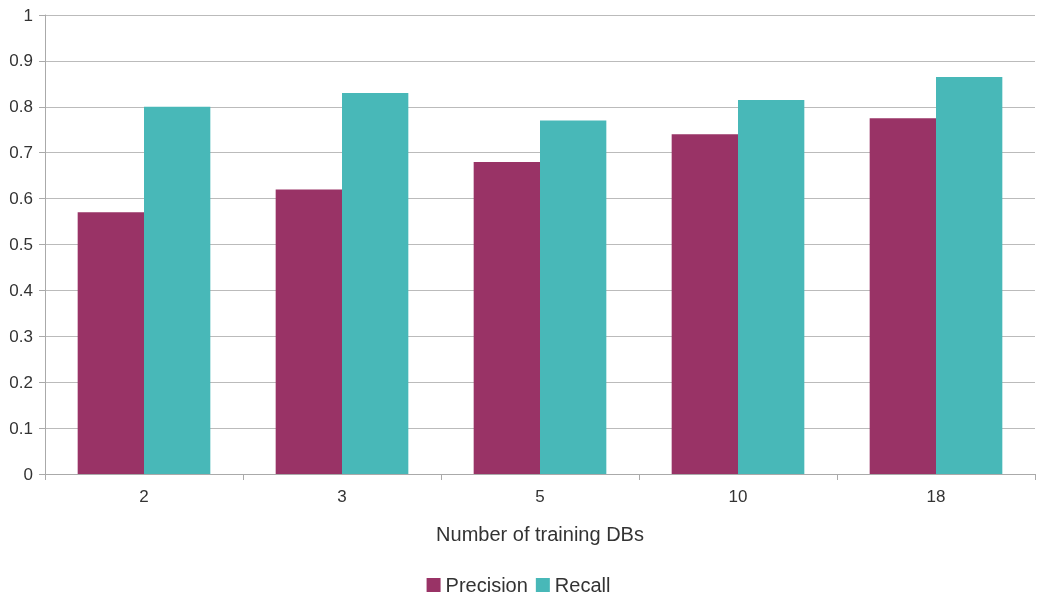  Describe the element at coordinates (21, 336) in the screenshot. I see `y-tick-label: 0.3` at that location.